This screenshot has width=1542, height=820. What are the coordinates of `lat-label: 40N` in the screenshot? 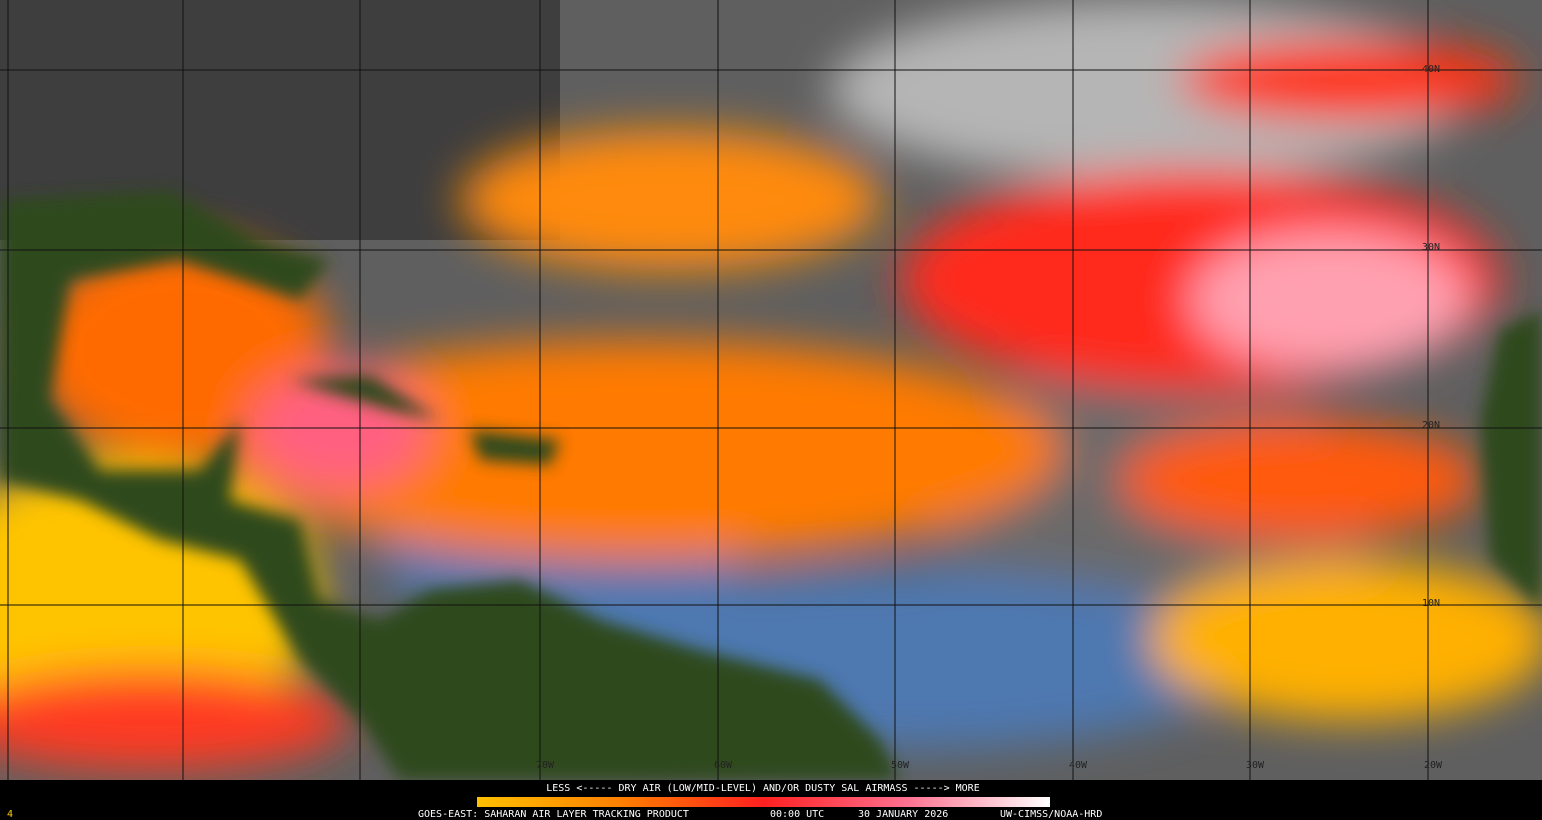 It's located at (1431, 69).